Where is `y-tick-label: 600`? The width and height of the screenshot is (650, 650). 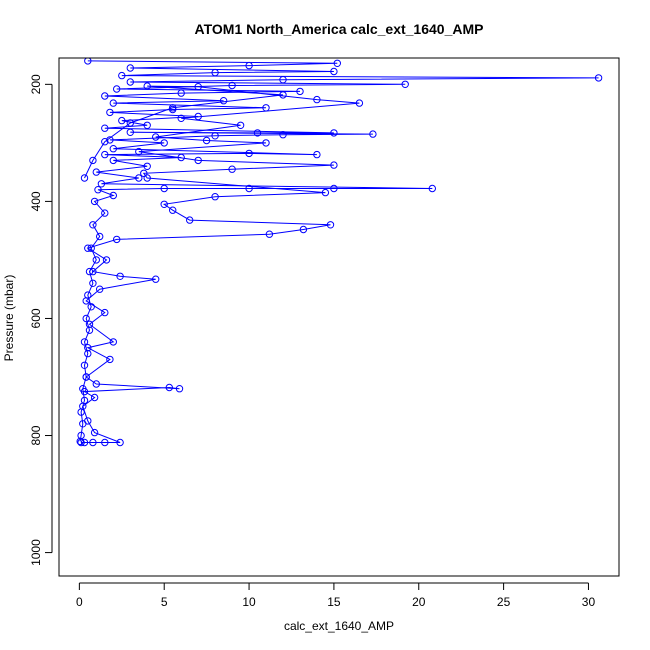
y-tick-label: 600 is located at coordinates (36, 318).